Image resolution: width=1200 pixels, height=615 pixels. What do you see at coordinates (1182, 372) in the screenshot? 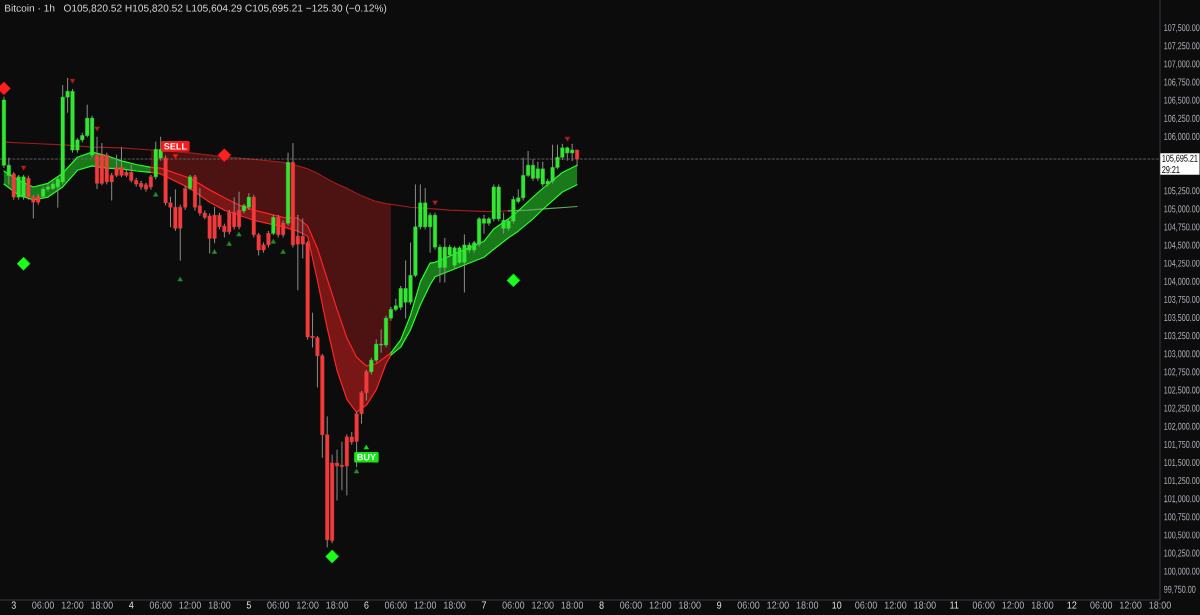
I see `y-tick-label: 102,750.00` at bounding box center [1182, 372].